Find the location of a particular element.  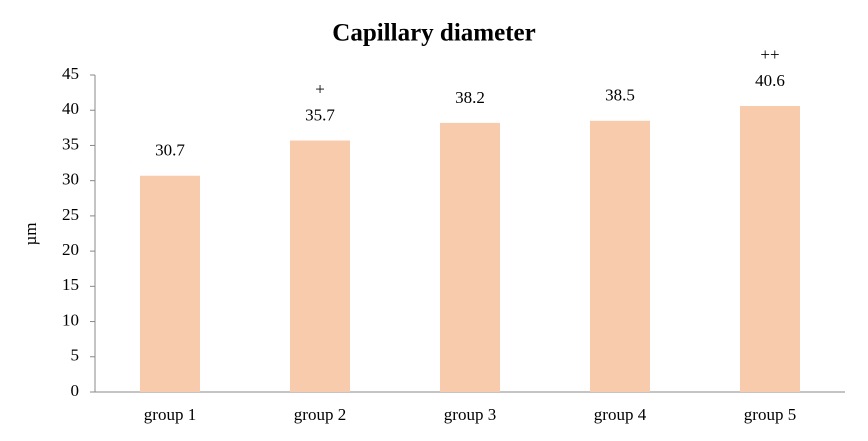

value-label: 38.5 is located at coordinates (620, 95).